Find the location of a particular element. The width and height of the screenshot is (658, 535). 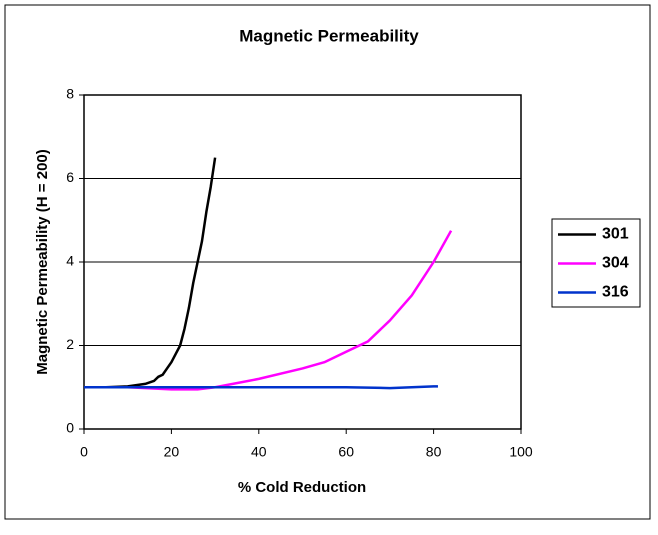

y-tick-label: 8 is located at coordinates (70, 94).